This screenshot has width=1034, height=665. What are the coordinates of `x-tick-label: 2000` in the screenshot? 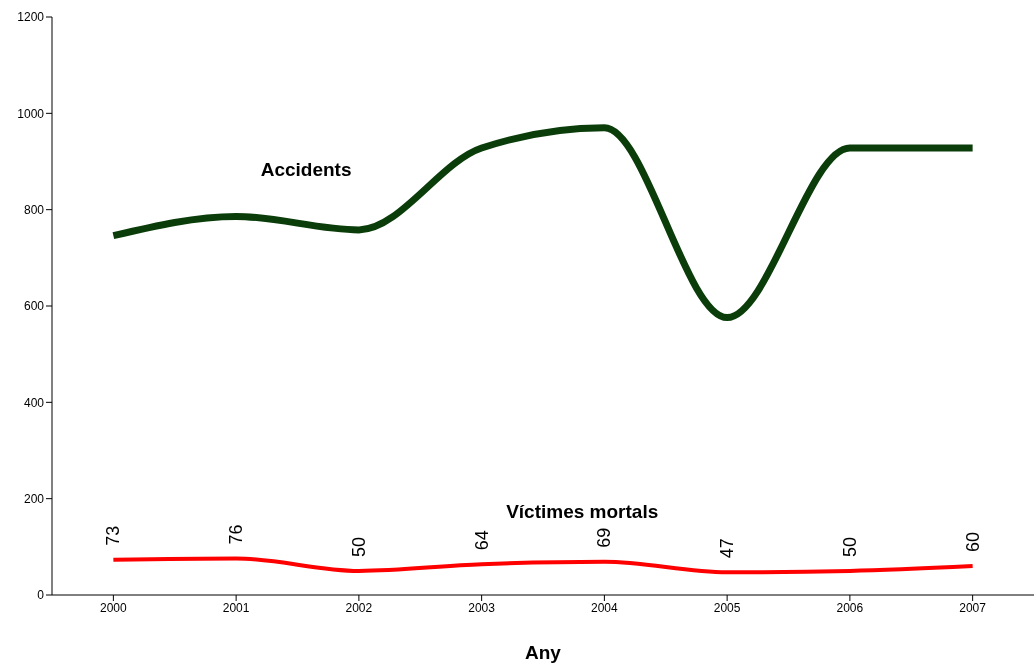 It's located at (114, 607).